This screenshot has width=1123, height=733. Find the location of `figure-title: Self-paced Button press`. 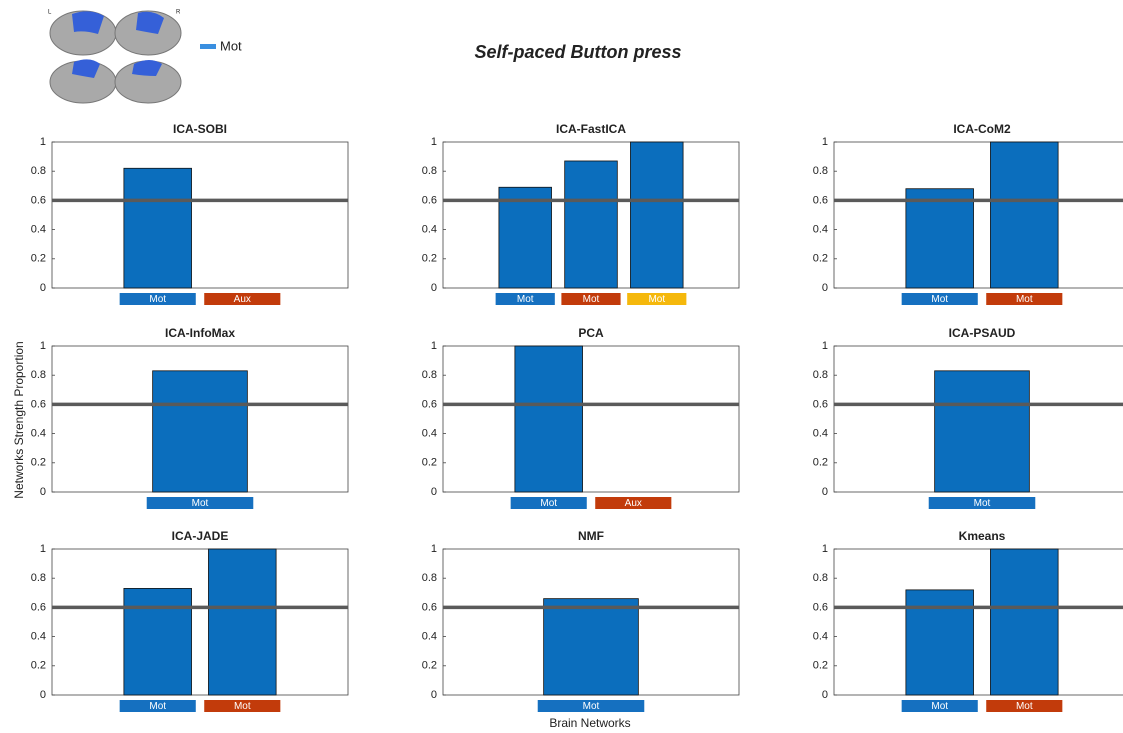

figure-title: Self-paced Button press is located at coordinates (577, 52).